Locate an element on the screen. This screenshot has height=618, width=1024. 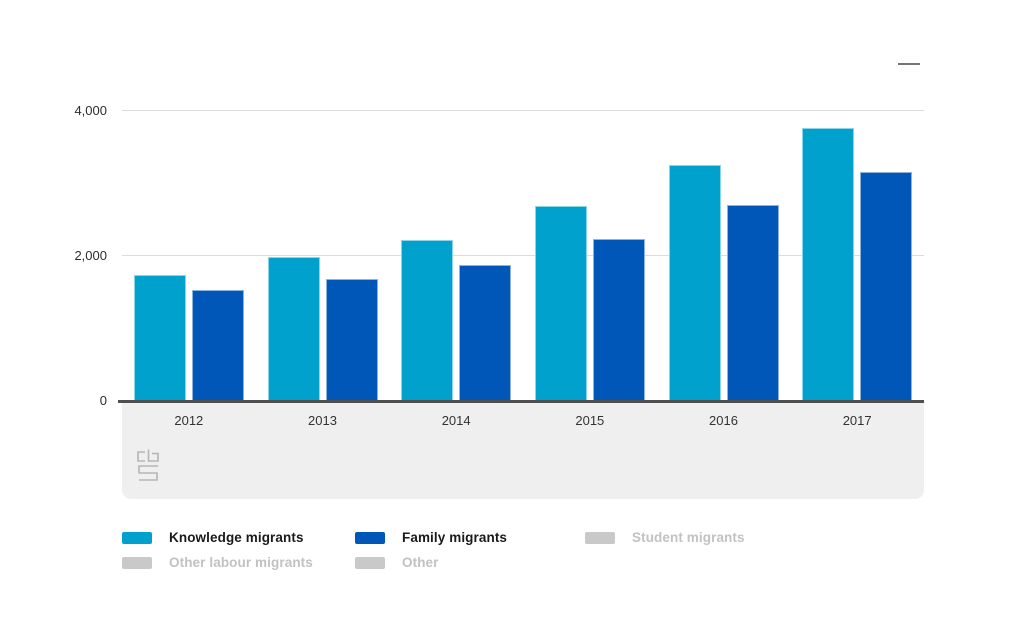
bar-2015-knowledge-migrants is located at coordinates (561, 303).